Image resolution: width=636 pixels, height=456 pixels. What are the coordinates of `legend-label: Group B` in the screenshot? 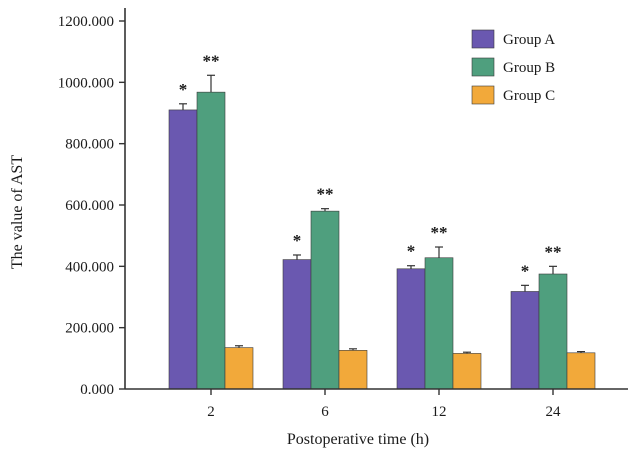 It's located at (529, 68).